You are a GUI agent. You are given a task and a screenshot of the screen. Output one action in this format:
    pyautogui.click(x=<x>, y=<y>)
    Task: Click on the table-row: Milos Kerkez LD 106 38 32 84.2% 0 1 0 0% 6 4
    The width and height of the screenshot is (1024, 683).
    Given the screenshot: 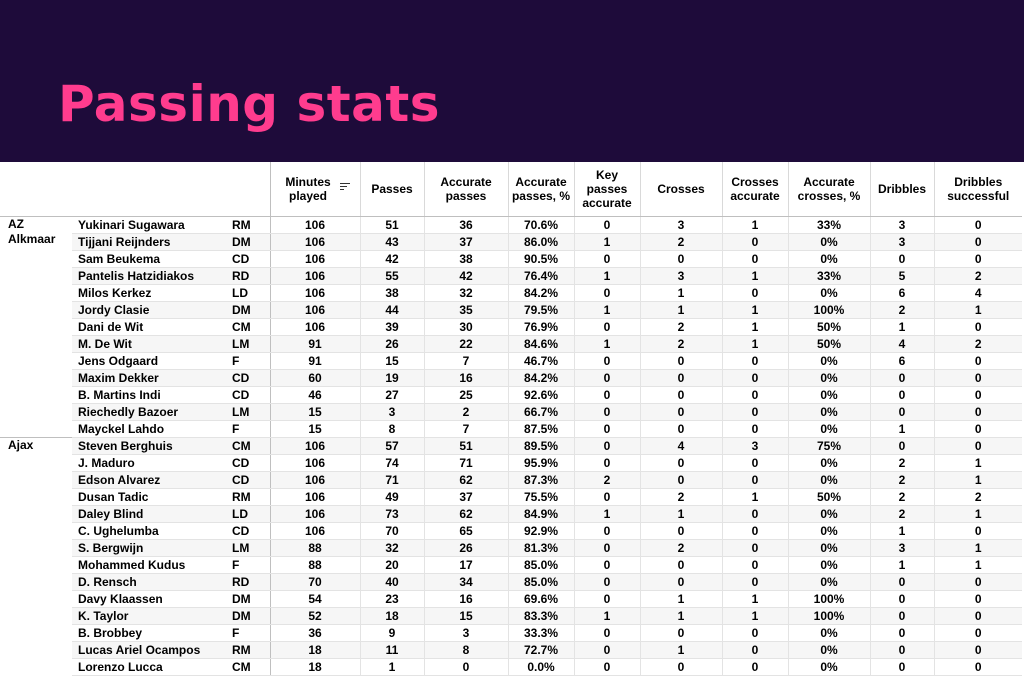 What is the action you would take?
    pyautogui.click(x=511, y=293)
    